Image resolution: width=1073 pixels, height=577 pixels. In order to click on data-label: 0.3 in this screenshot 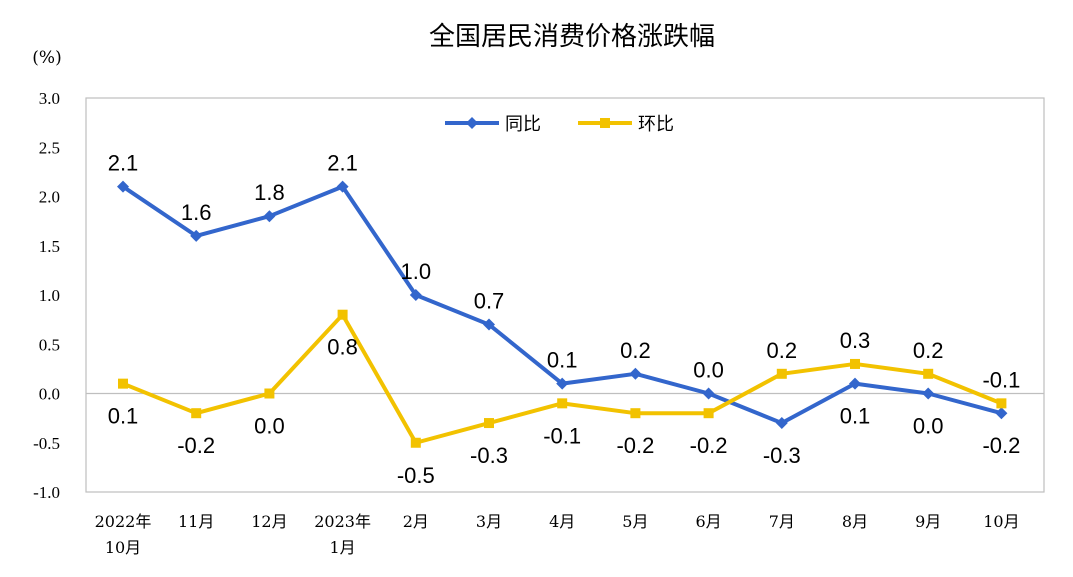, I will do `click(855, 340)`.